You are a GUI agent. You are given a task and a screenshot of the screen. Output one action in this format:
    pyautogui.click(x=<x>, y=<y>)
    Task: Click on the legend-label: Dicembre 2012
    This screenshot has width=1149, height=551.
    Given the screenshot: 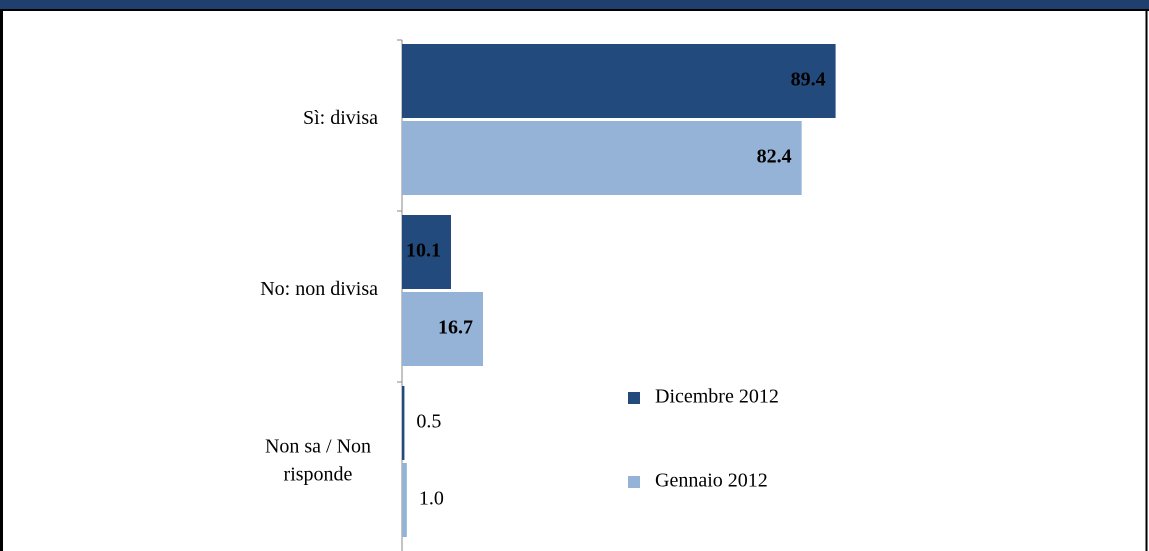 What is the action you would take?
    pyautogui.click(x=717, y=397)
    